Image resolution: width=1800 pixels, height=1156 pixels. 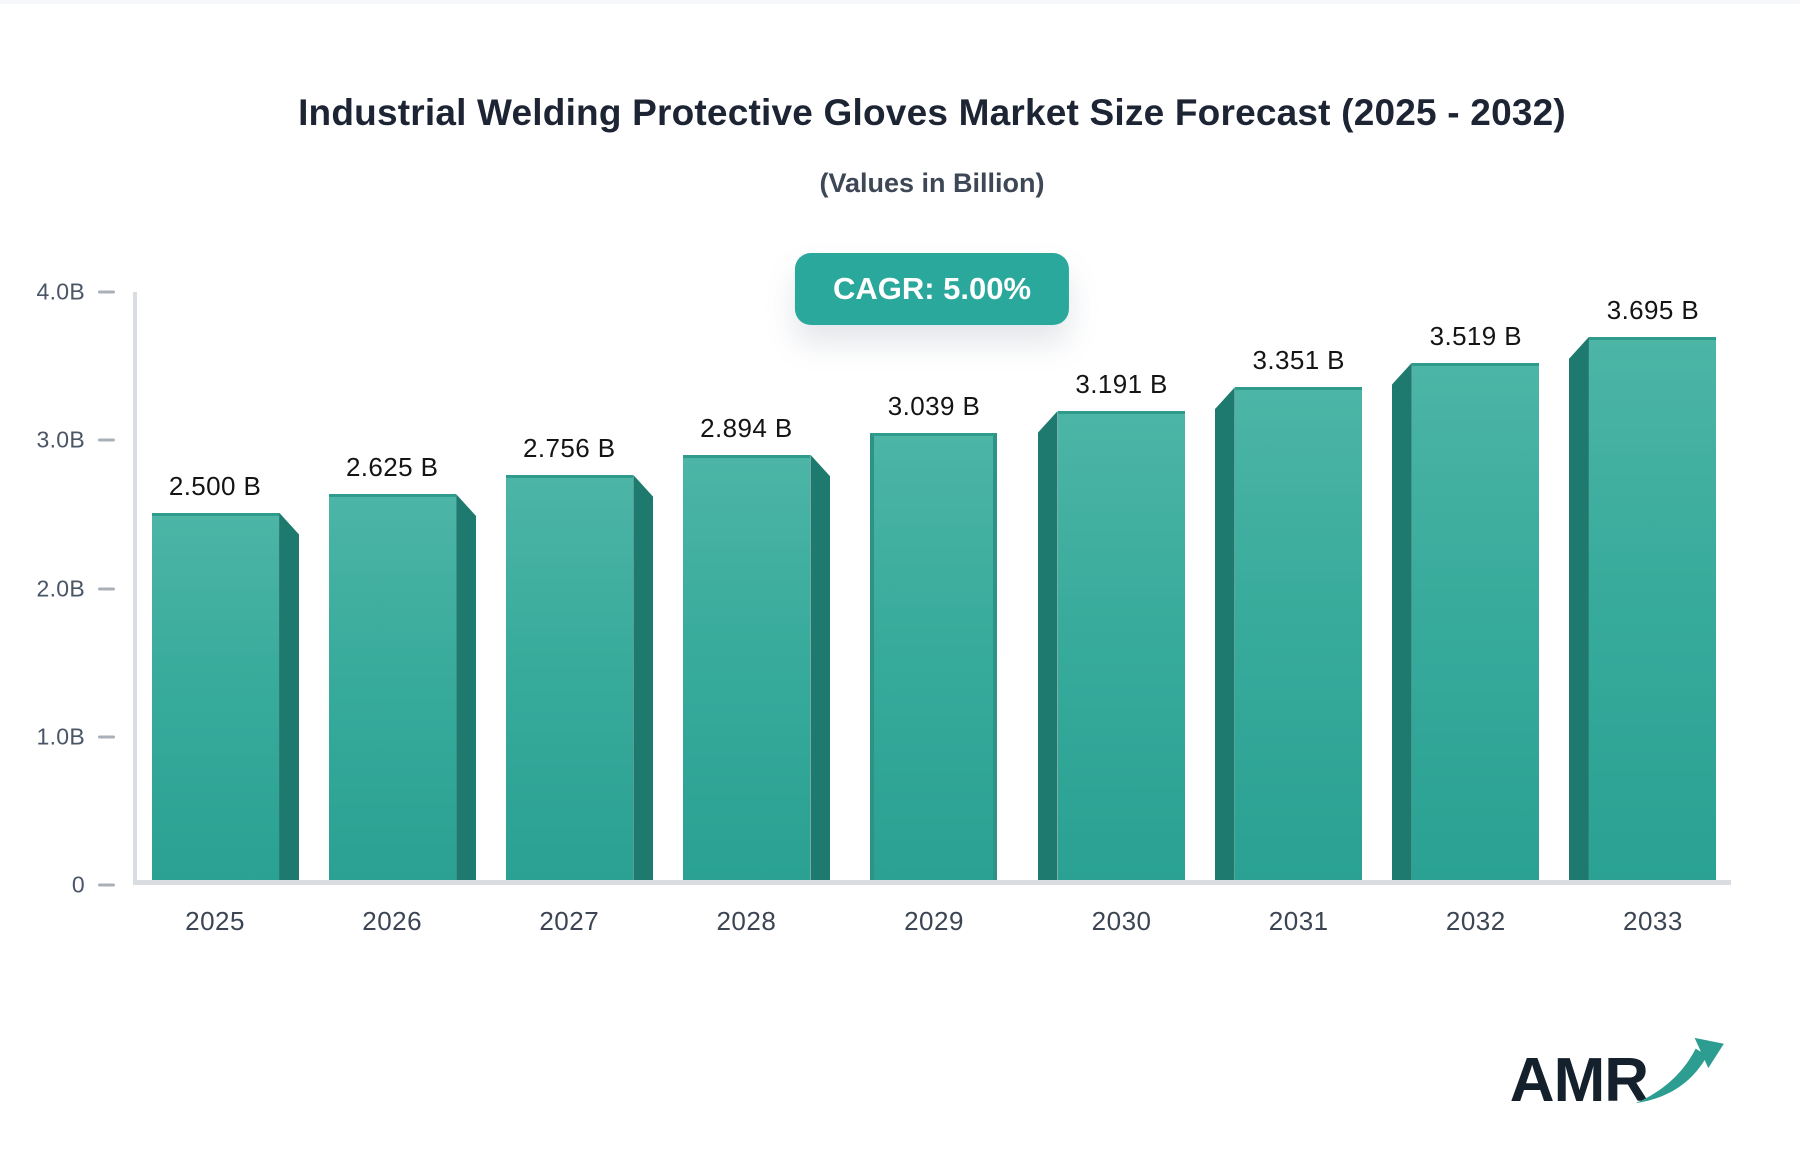 I want to click on y-axis-tick: 1.0B, so click(x=75, y=736).